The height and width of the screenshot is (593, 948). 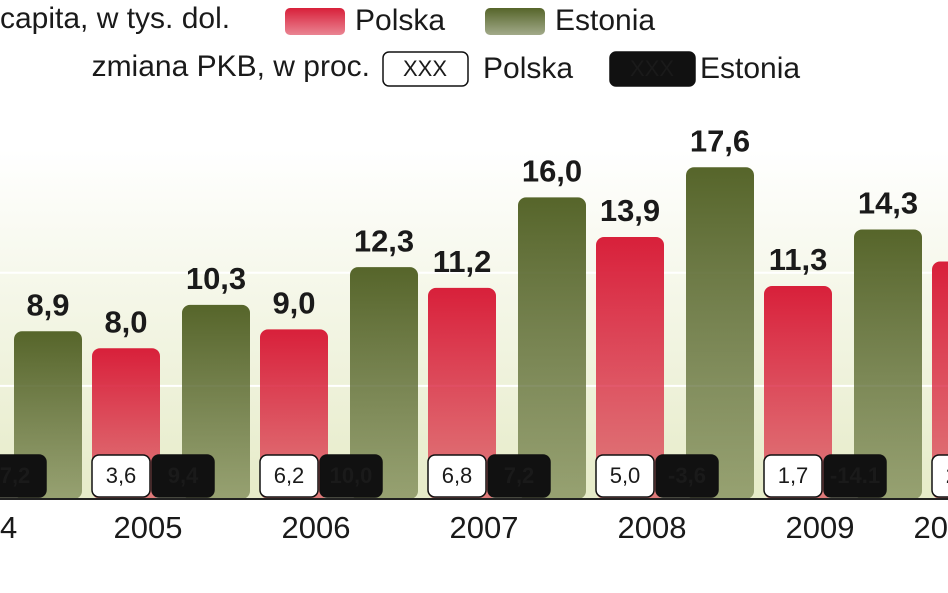 I want to click on x-tick-label: 2008, so click(x=652, y=527).